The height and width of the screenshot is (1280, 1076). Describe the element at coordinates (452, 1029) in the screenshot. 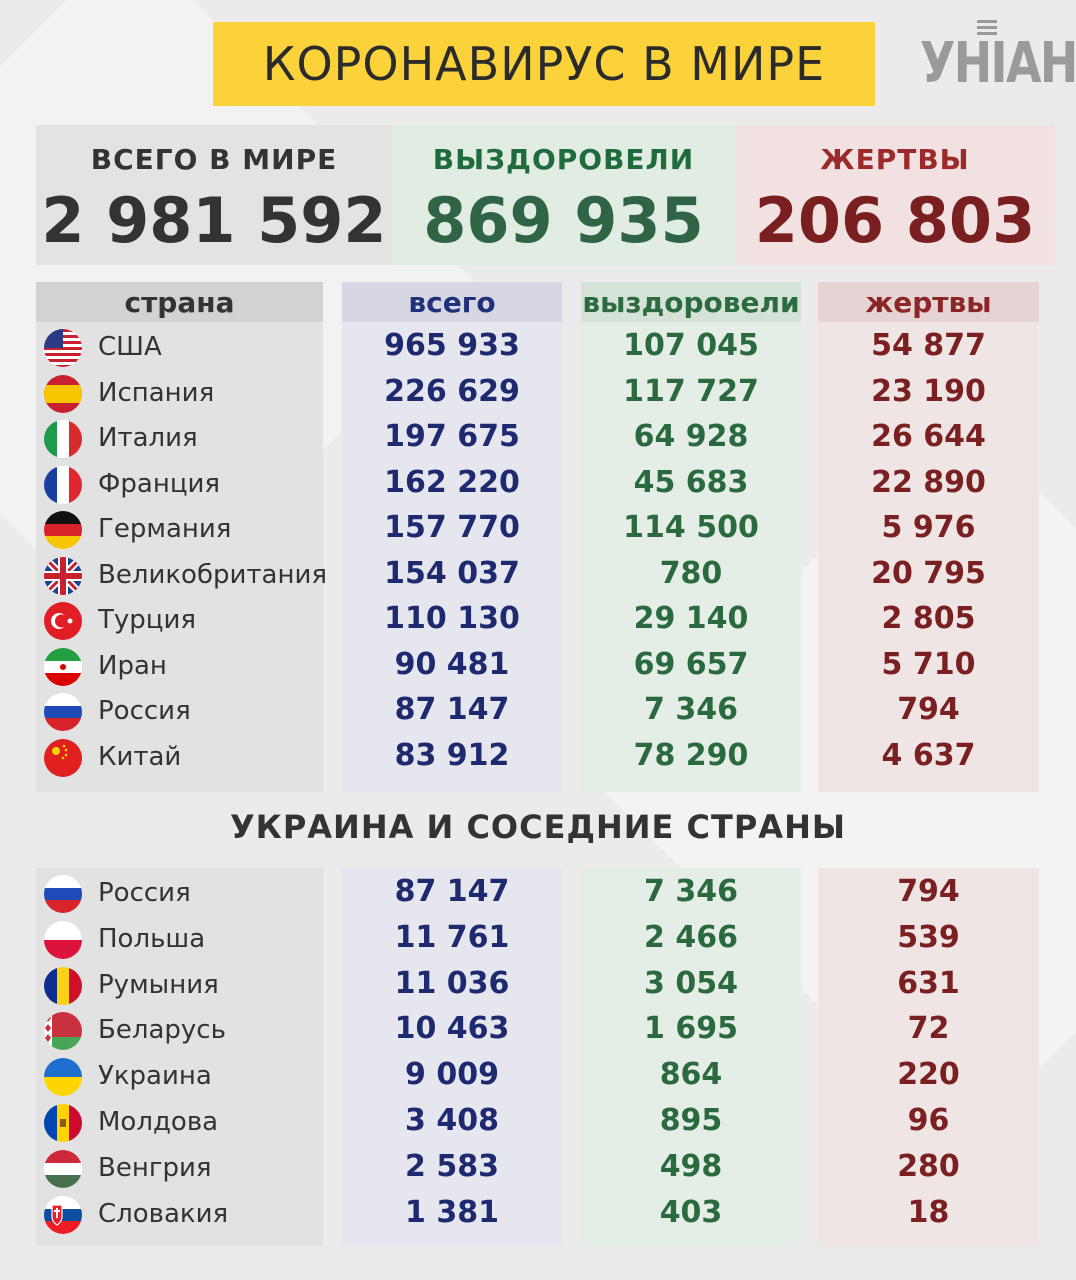

I see `total-value: 10 463` at that location.